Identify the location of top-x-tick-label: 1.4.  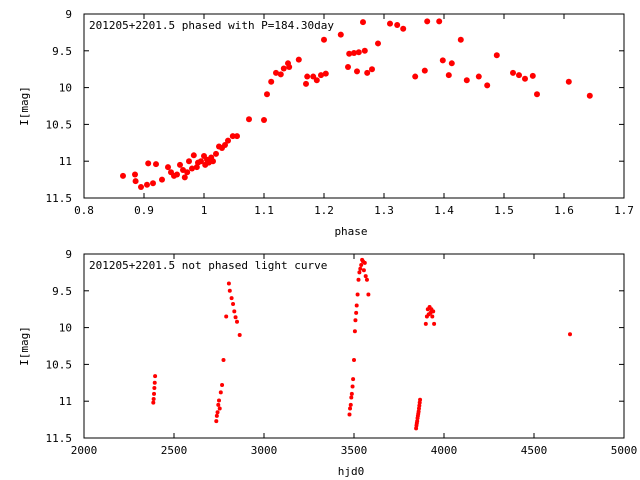
(444, 210).